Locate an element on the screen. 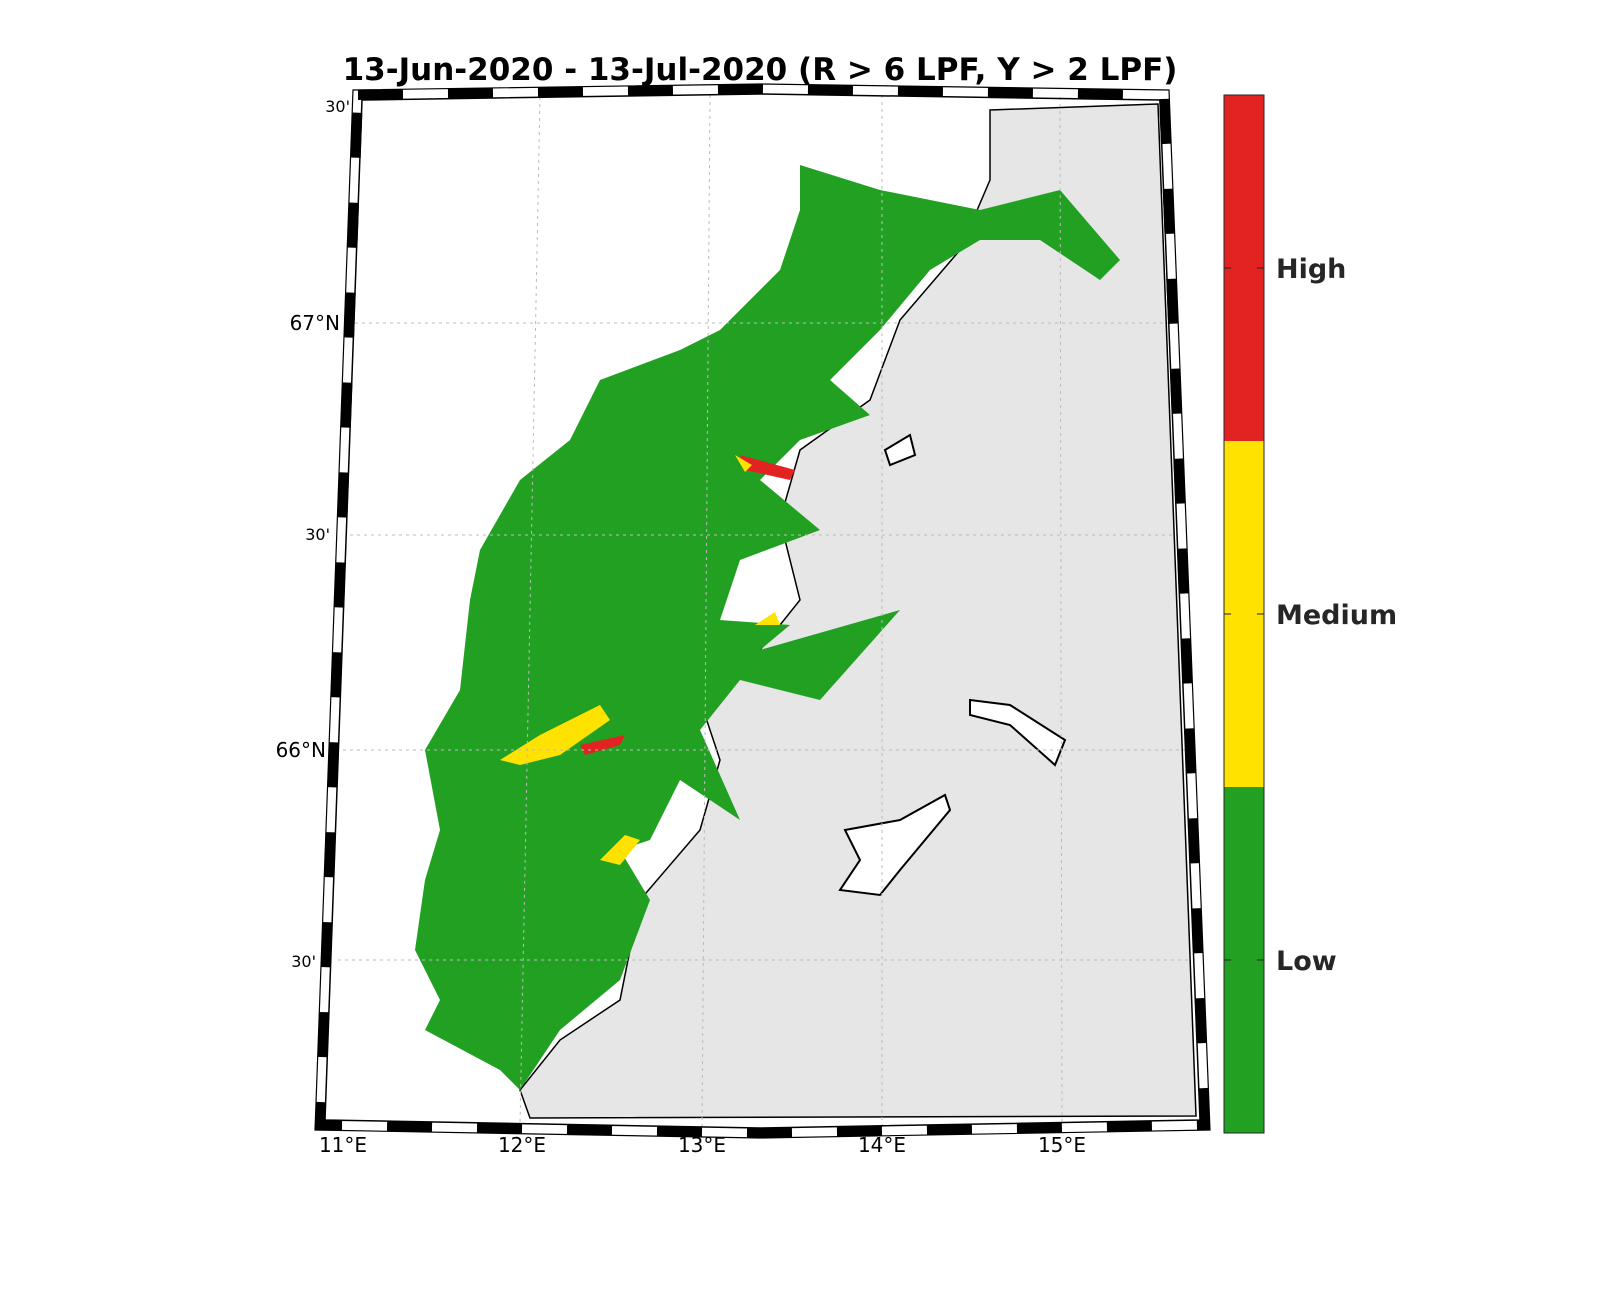  colorbar-label: High is located at coordinates (1311, 269).